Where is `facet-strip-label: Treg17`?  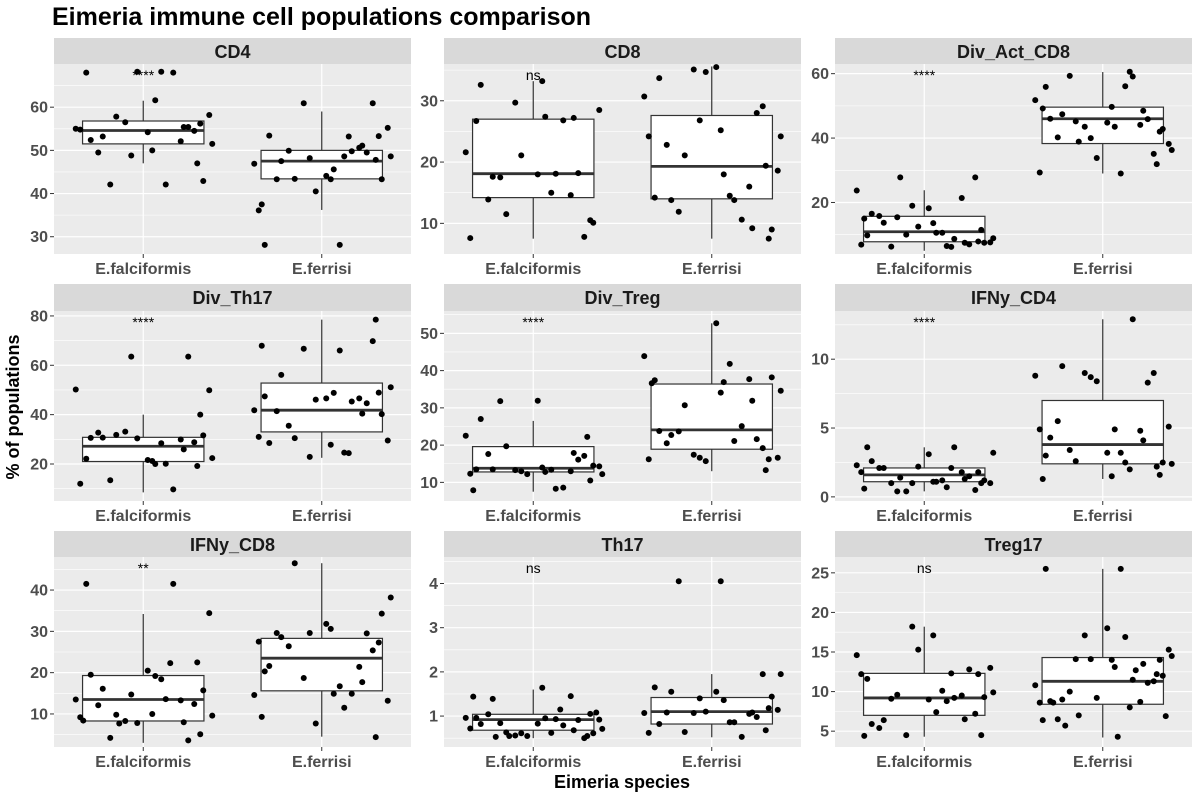
facet-strip-label: Treg17 is located at coordinates (1013, 545).